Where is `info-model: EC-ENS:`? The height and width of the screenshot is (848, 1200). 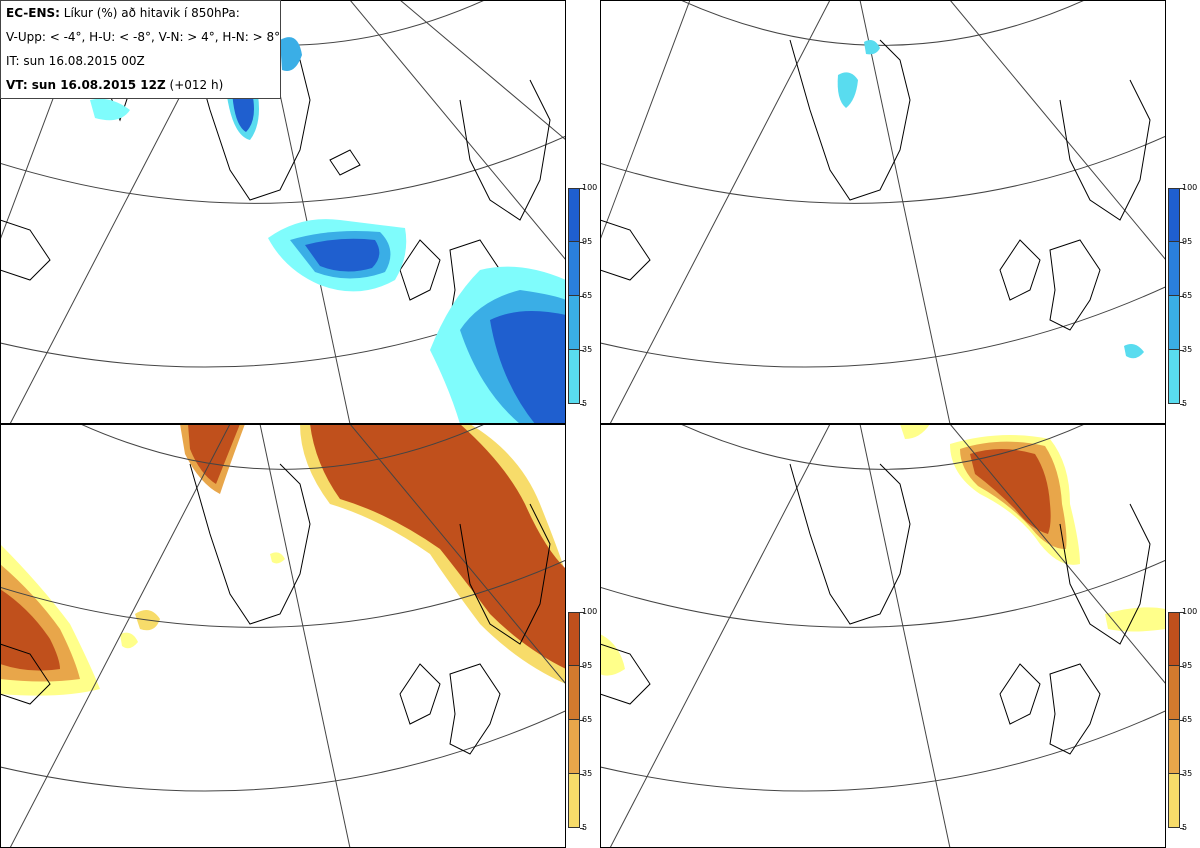
info-model: EC-ENS: is located at coordinates (33, 13).